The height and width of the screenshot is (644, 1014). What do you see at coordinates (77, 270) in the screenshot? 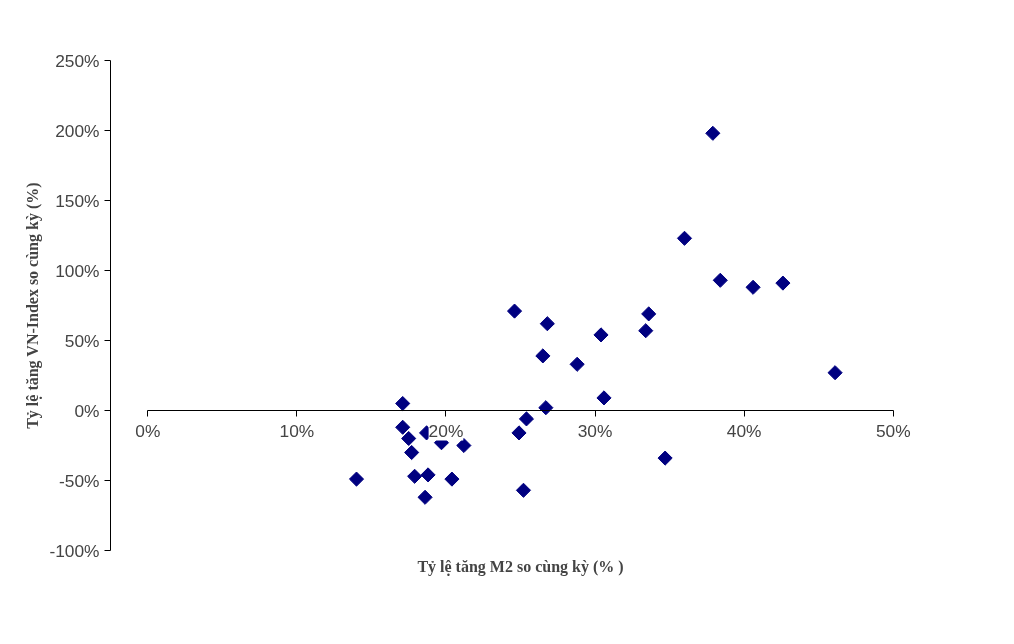
I see `y-tick-label: 100%` at bounding box center [77, 270].